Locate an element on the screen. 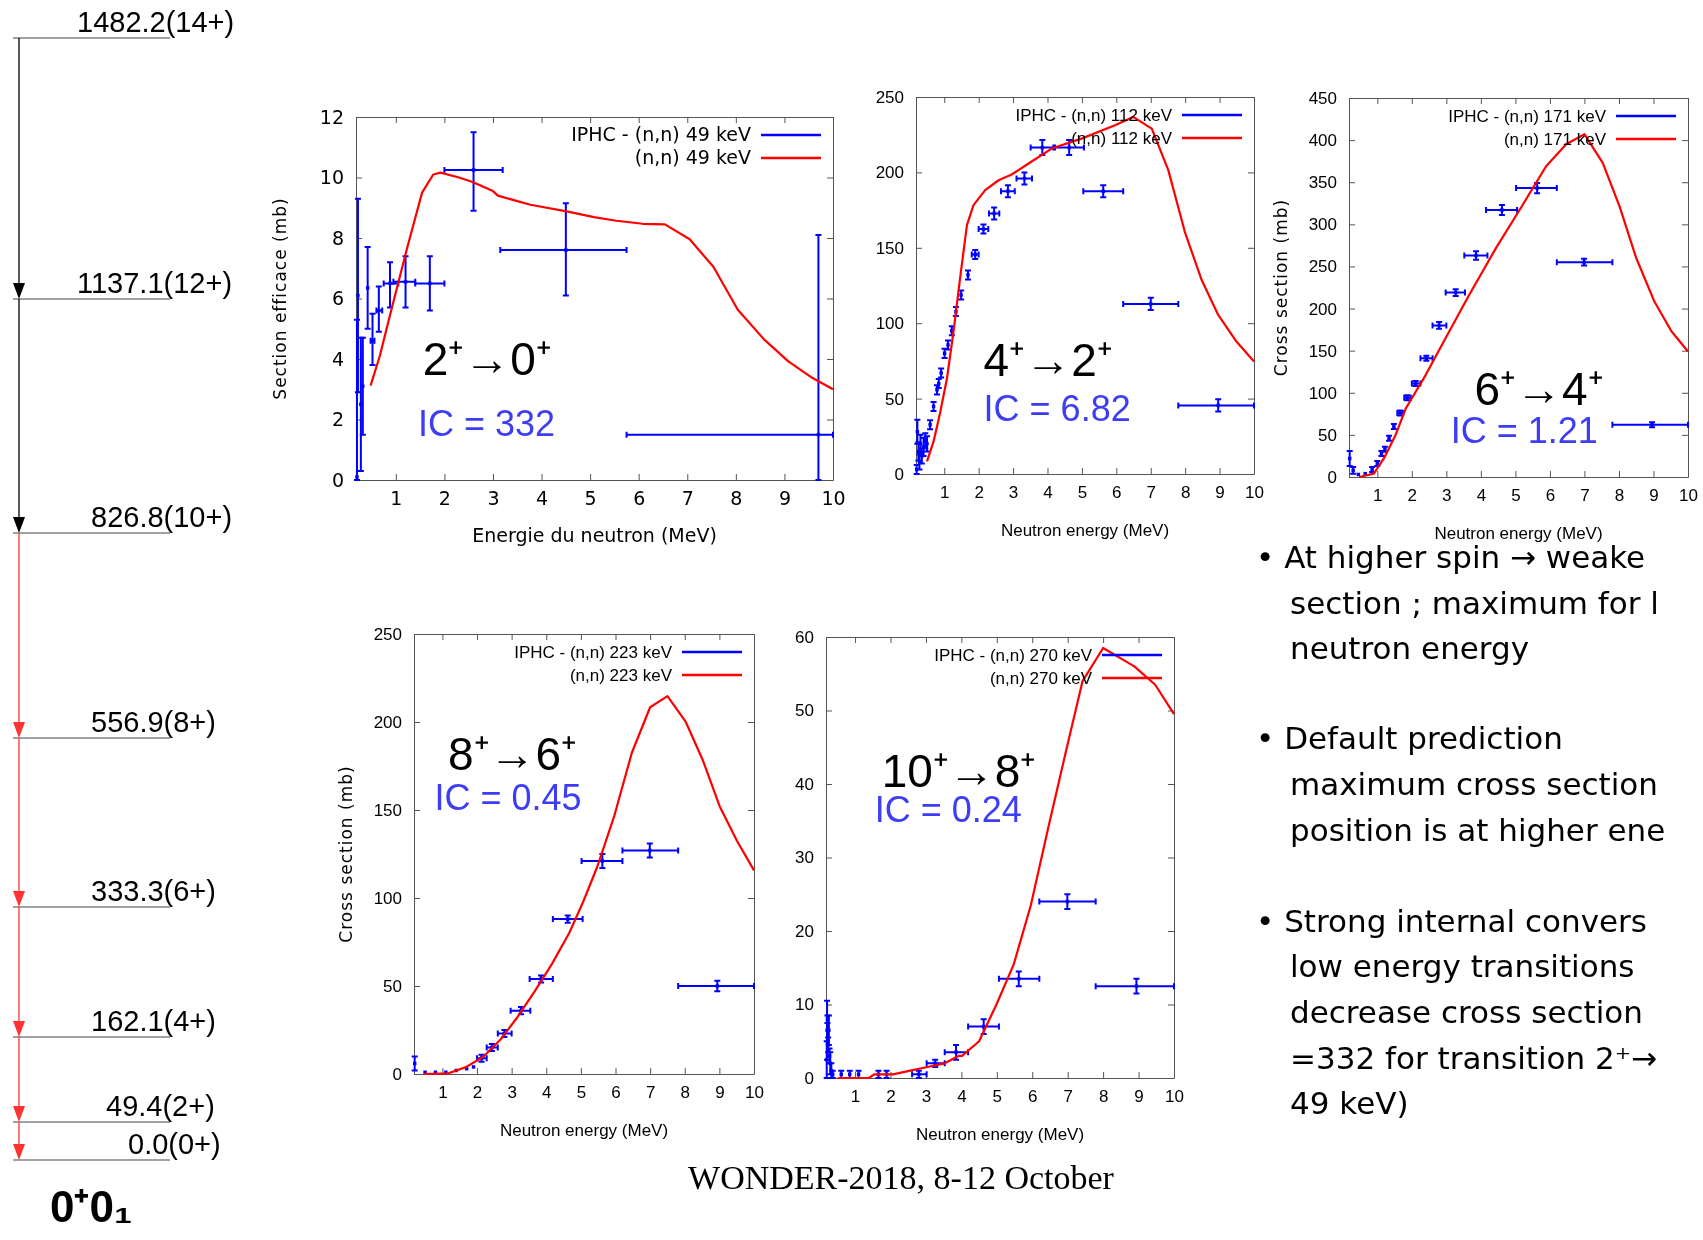 Image resolution: width=1703 pixels, height=1240 pixels. y-tick-label: 4 is located at coordinates (337, 358).